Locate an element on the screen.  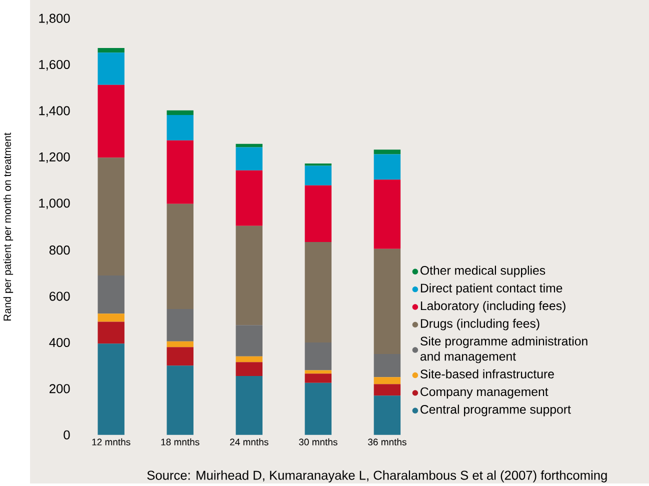
y-tick-label: 1,000 is located at coordinates (54, 204).